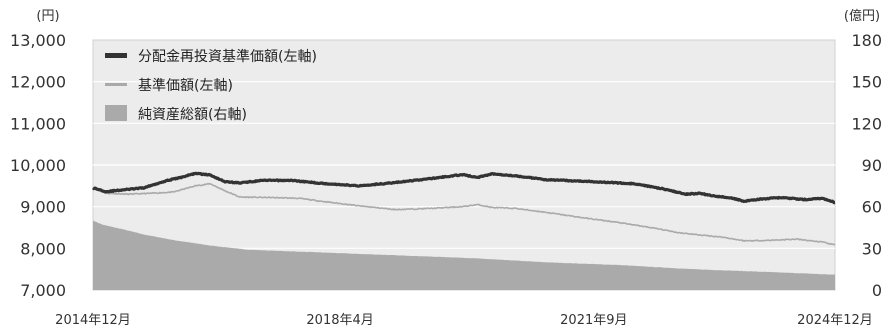  I want to click on legend-label-nav: 基準価額(左軸), so click(185, 85).